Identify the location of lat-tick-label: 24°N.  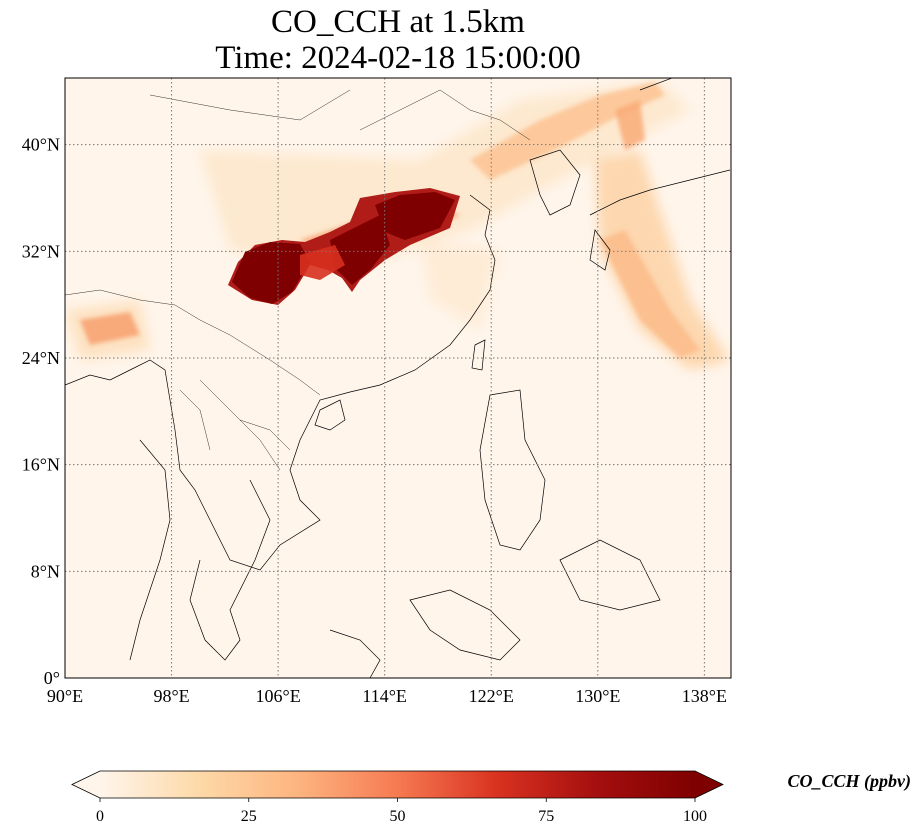
(41, 358).